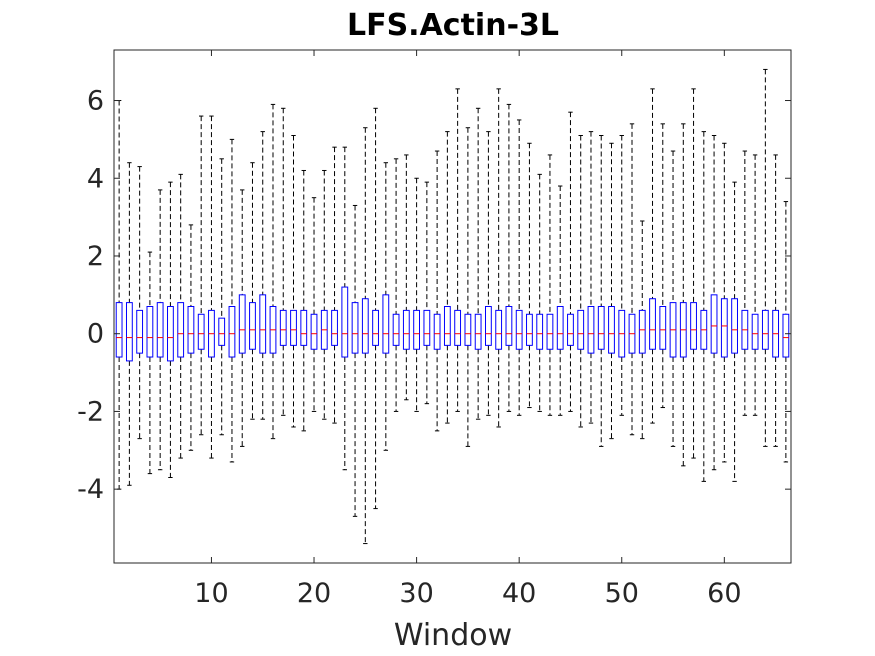 The width and height of the screenshot is (875, 656). Describe the element at coordinates (211, 593) in the screenshot. I see `x-tick-label: 10` at that location.